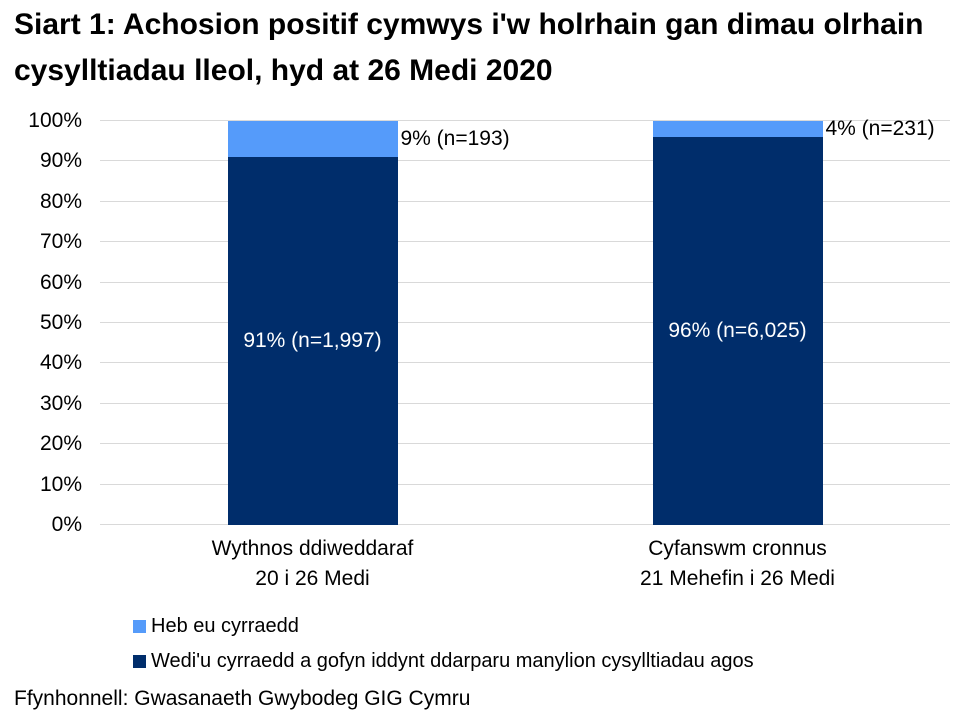 Image resolution: width=965 pixels, height=727 pixels. I want to click on y-axis-tick-label: 10%, so click(60, 484).